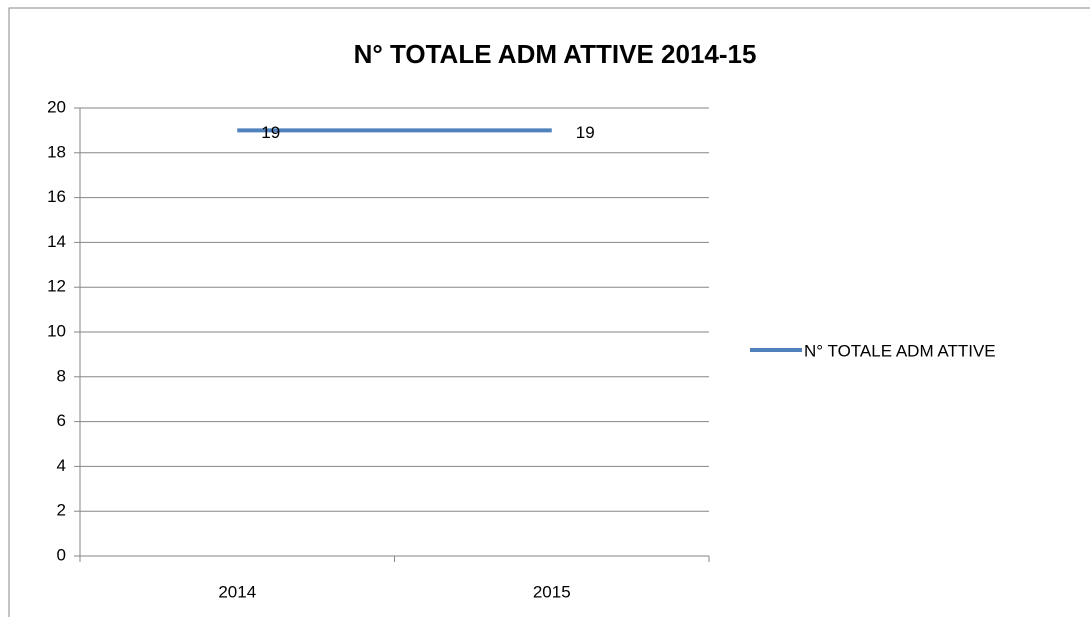 This screenshot has height=617, width=1091. Describe the element at coordinates (56, 196) in the screenshot. I see `y-tick-label: 16` at that location.